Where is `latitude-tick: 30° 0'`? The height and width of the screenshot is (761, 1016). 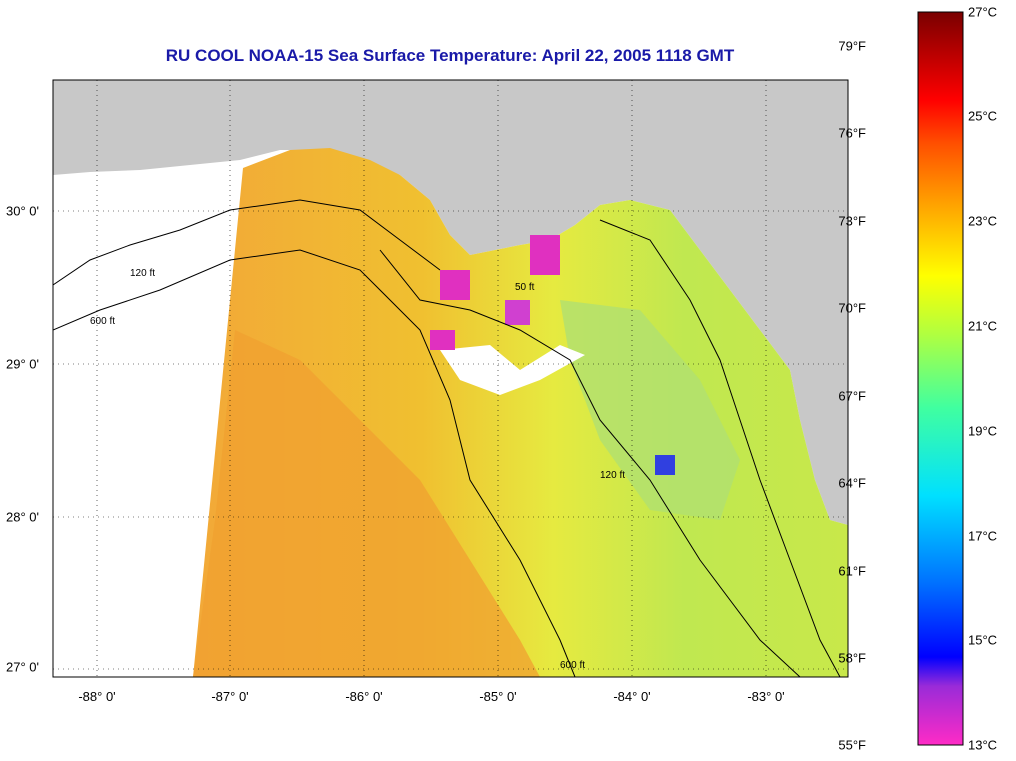
latitude-tick: 30° 0' is located at coordinates (22, 211).